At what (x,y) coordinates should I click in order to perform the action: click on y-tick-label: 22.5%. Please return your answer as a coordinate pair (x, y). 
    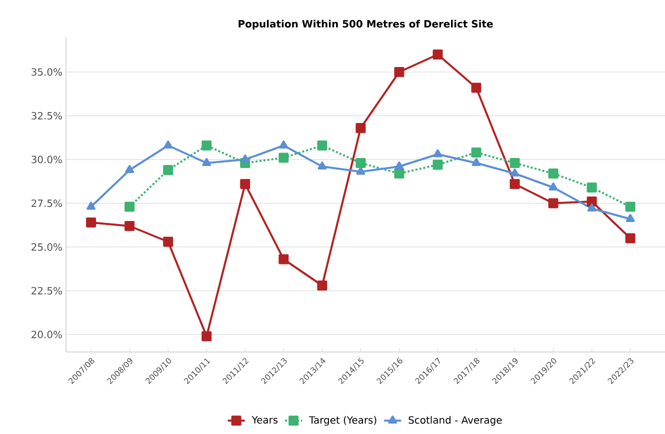
    Looking at the image, I should click on (47, 290).